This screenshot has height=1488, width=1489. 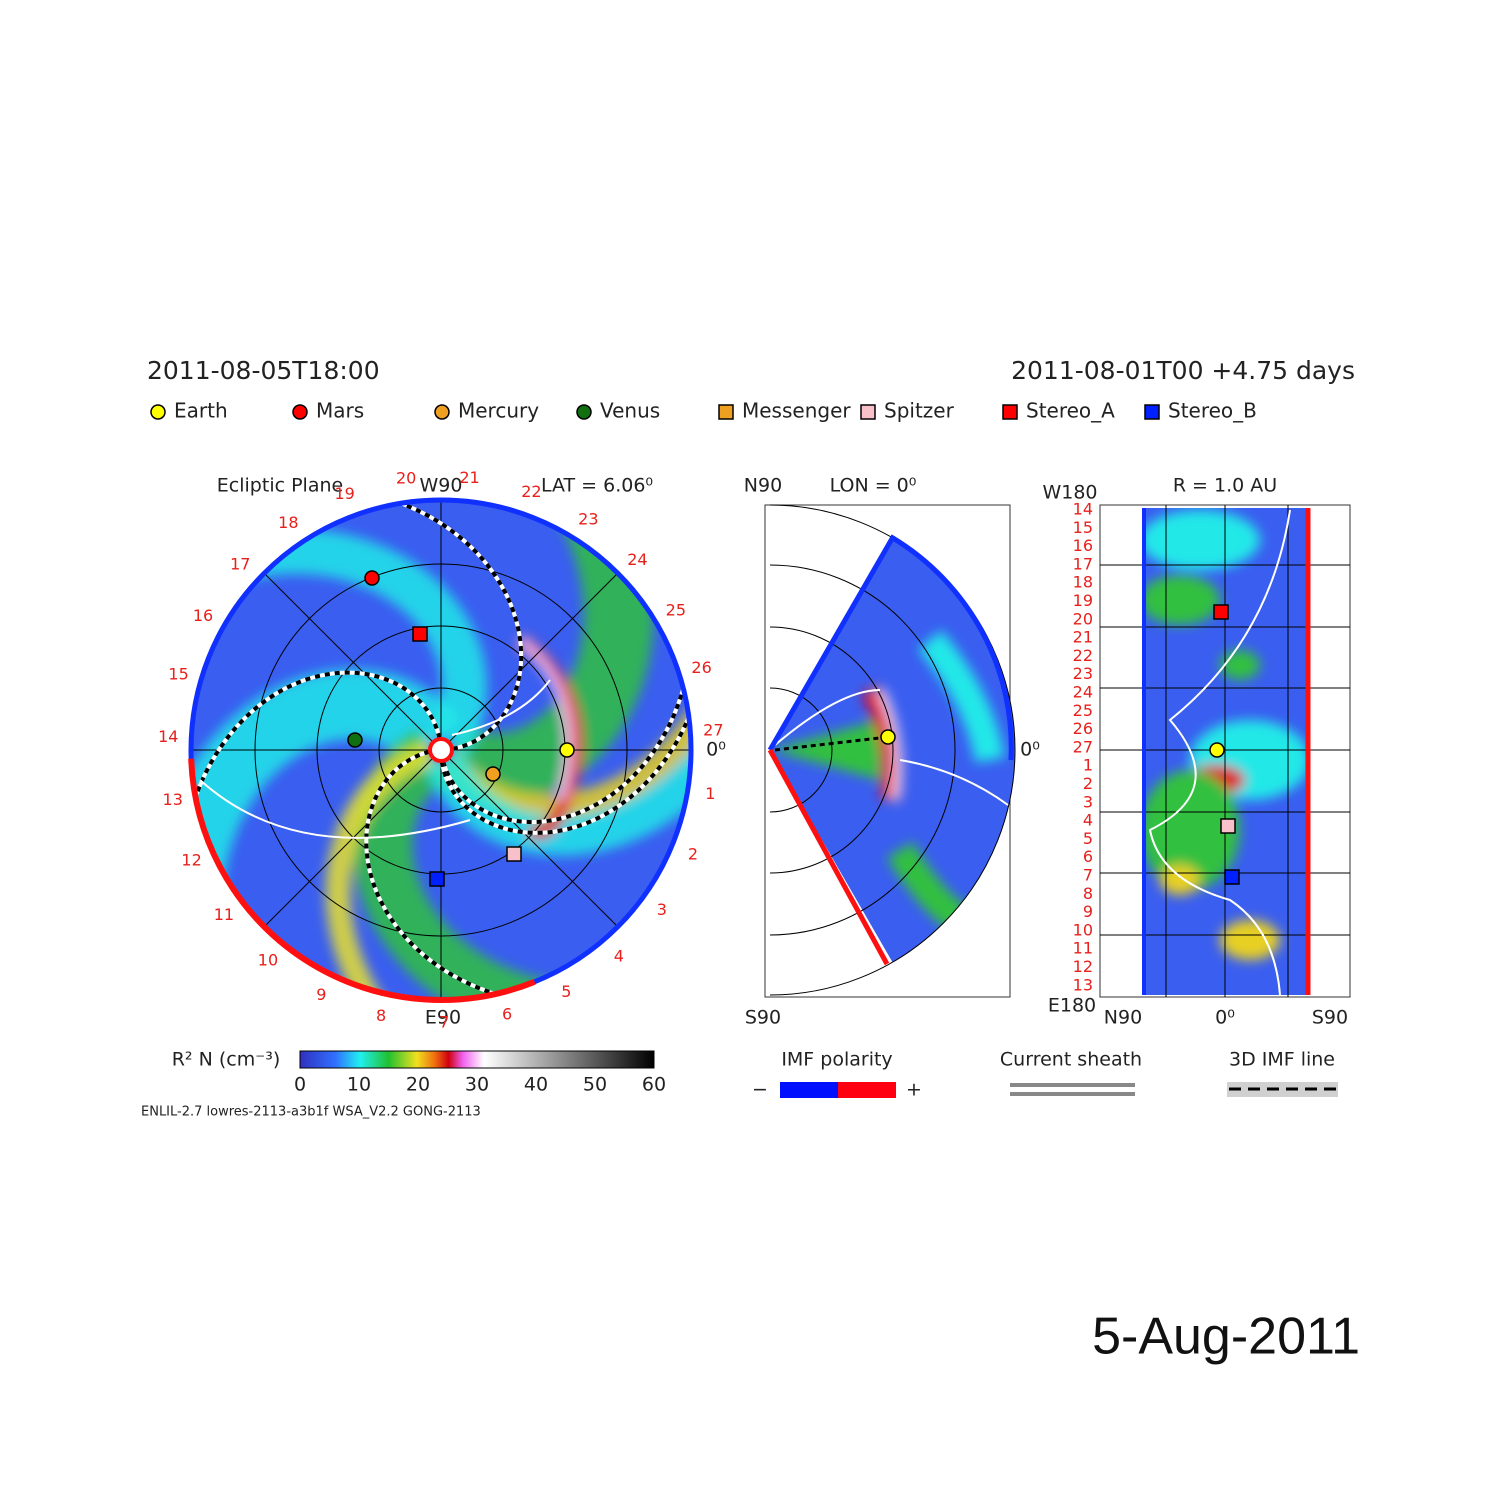 What do you see at coordinates (536, 1085) in the screenshot?
I see `colorbar-tick-label: 40` at bounding box center [536, 1085].